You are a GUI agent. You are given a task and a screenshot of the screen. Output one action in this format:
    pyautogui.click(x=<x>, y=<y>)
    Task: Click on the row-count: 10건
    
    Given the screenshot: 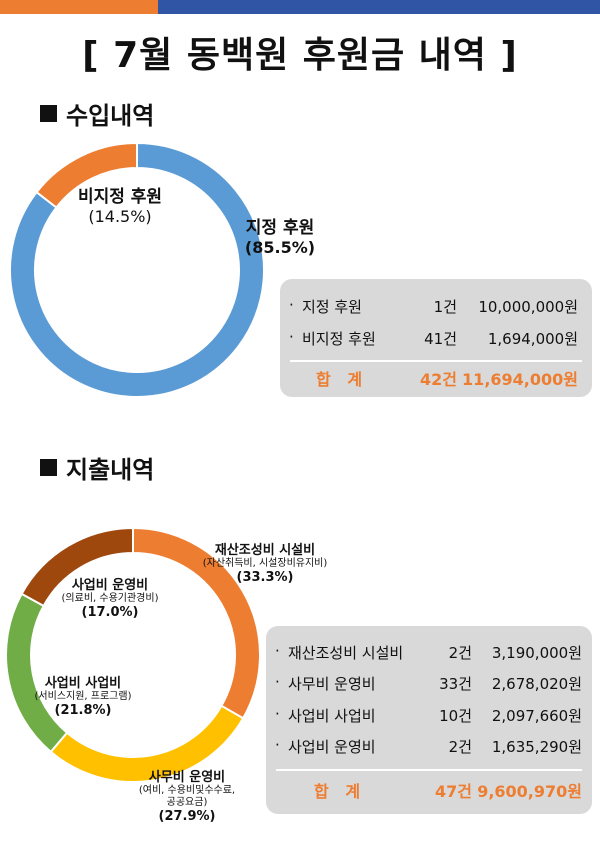 What is the action you would take?
    pyautogui.click(x=455, y=716)
    